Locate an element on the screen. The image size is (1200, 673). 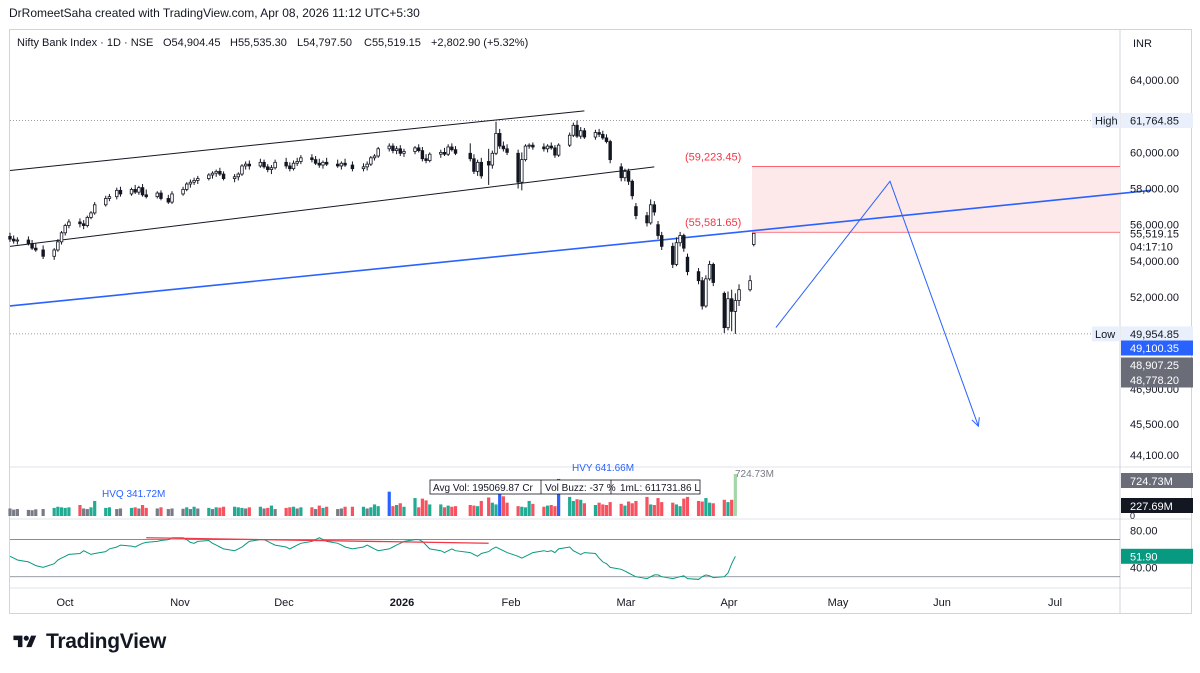
price-scale-label: 61,764.85 High is located at coordinates (1142, 121).